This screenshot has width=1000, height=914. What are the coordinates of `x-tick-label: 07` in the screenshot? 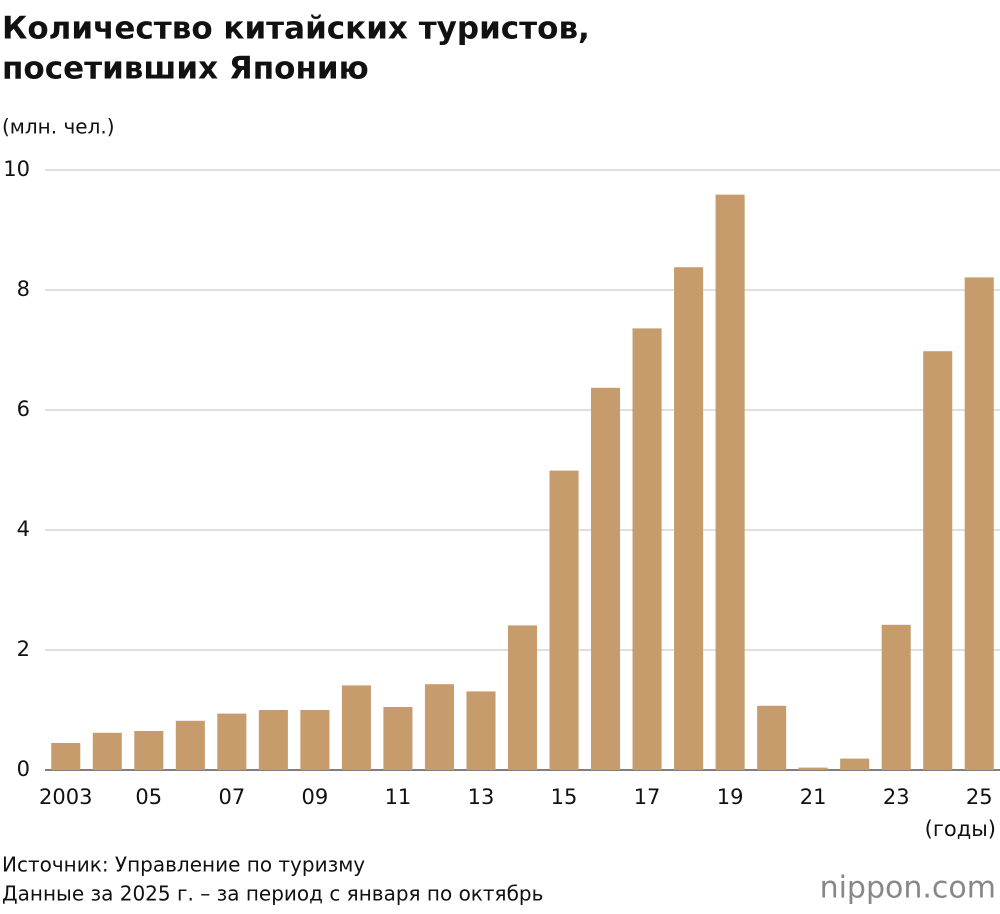 It's located at (231, 797).